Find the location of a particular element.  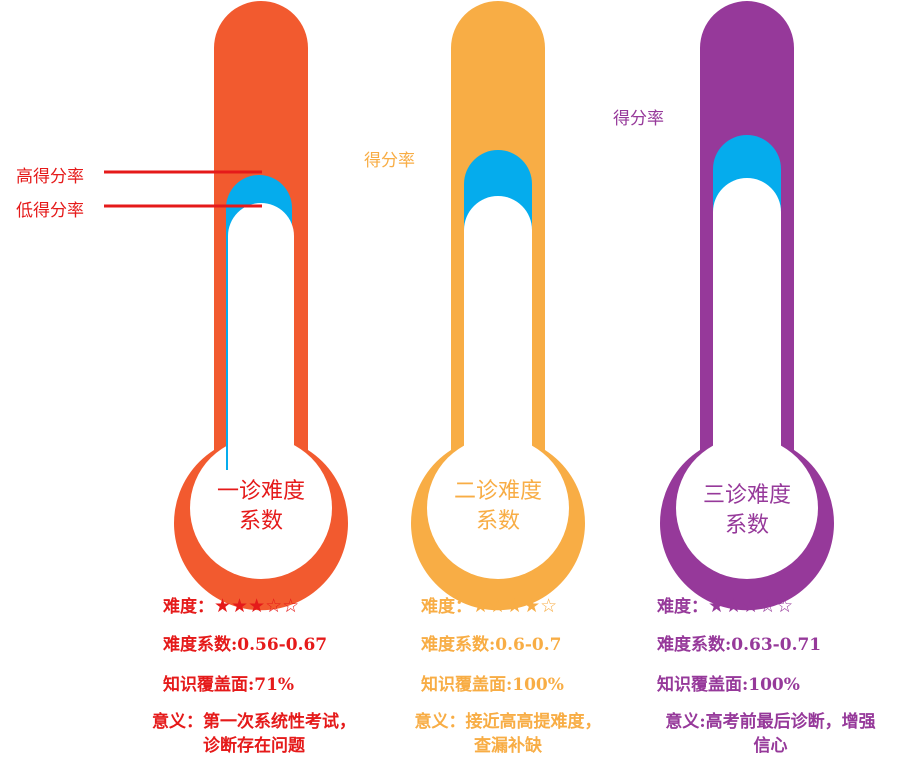

thermometer-3-bulb-inner is located at coordinates (747, 508).